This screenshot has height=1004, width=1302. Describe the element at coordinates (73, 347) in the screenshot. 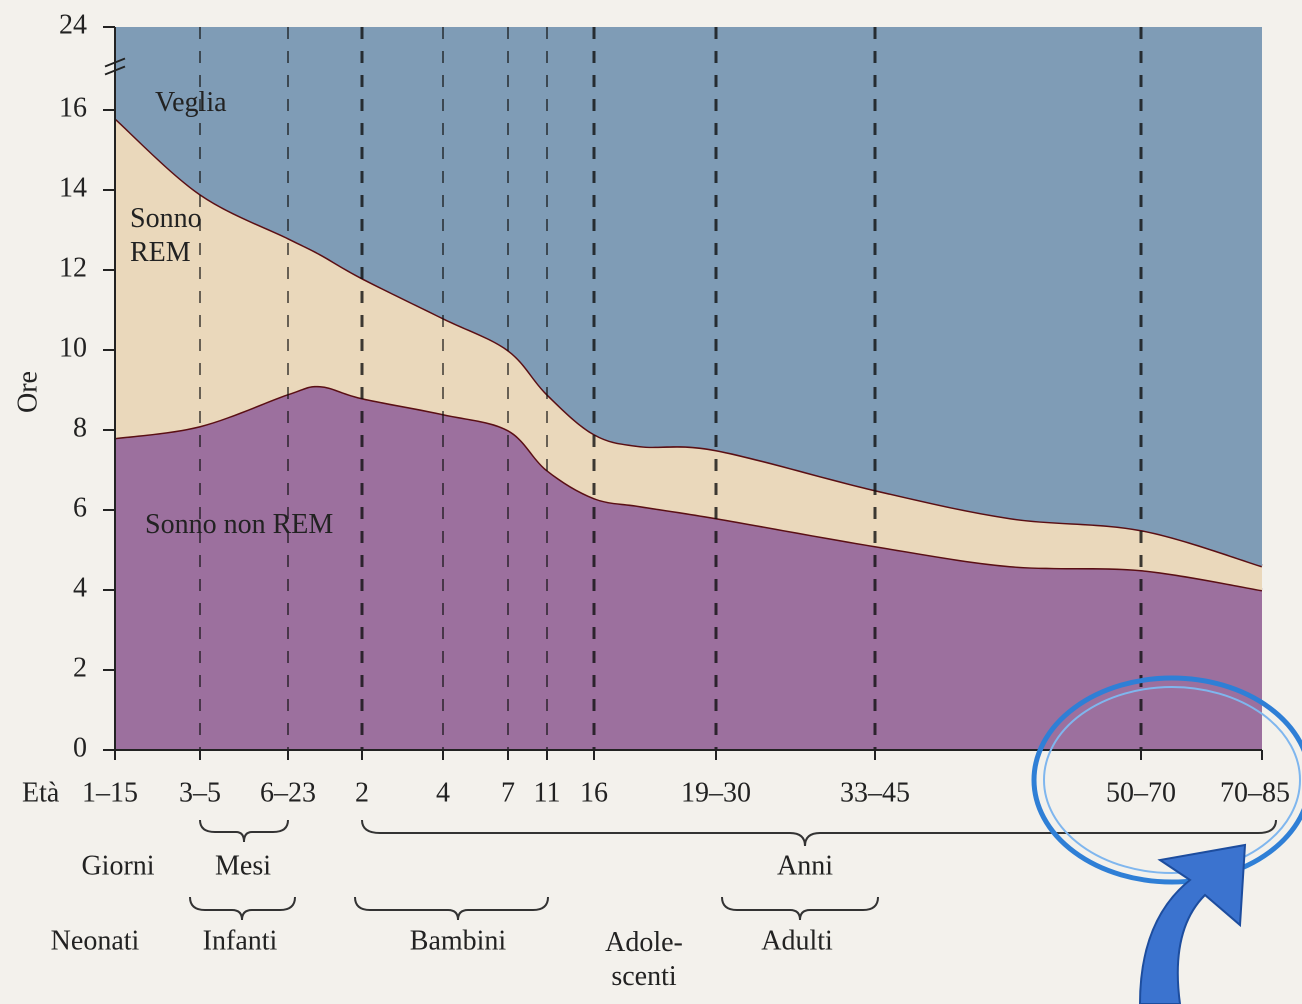

I see `y-tick-label: 10` at that location.